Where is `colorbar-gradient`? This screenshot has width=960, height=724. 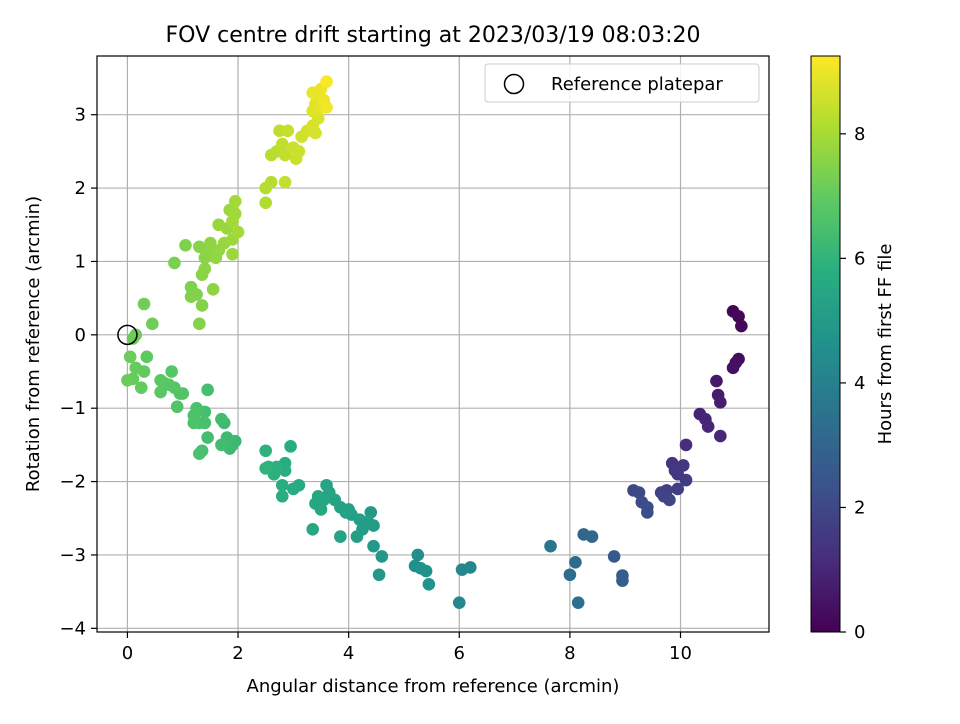 colorbar-gradient is located at coordinates (825, 344).